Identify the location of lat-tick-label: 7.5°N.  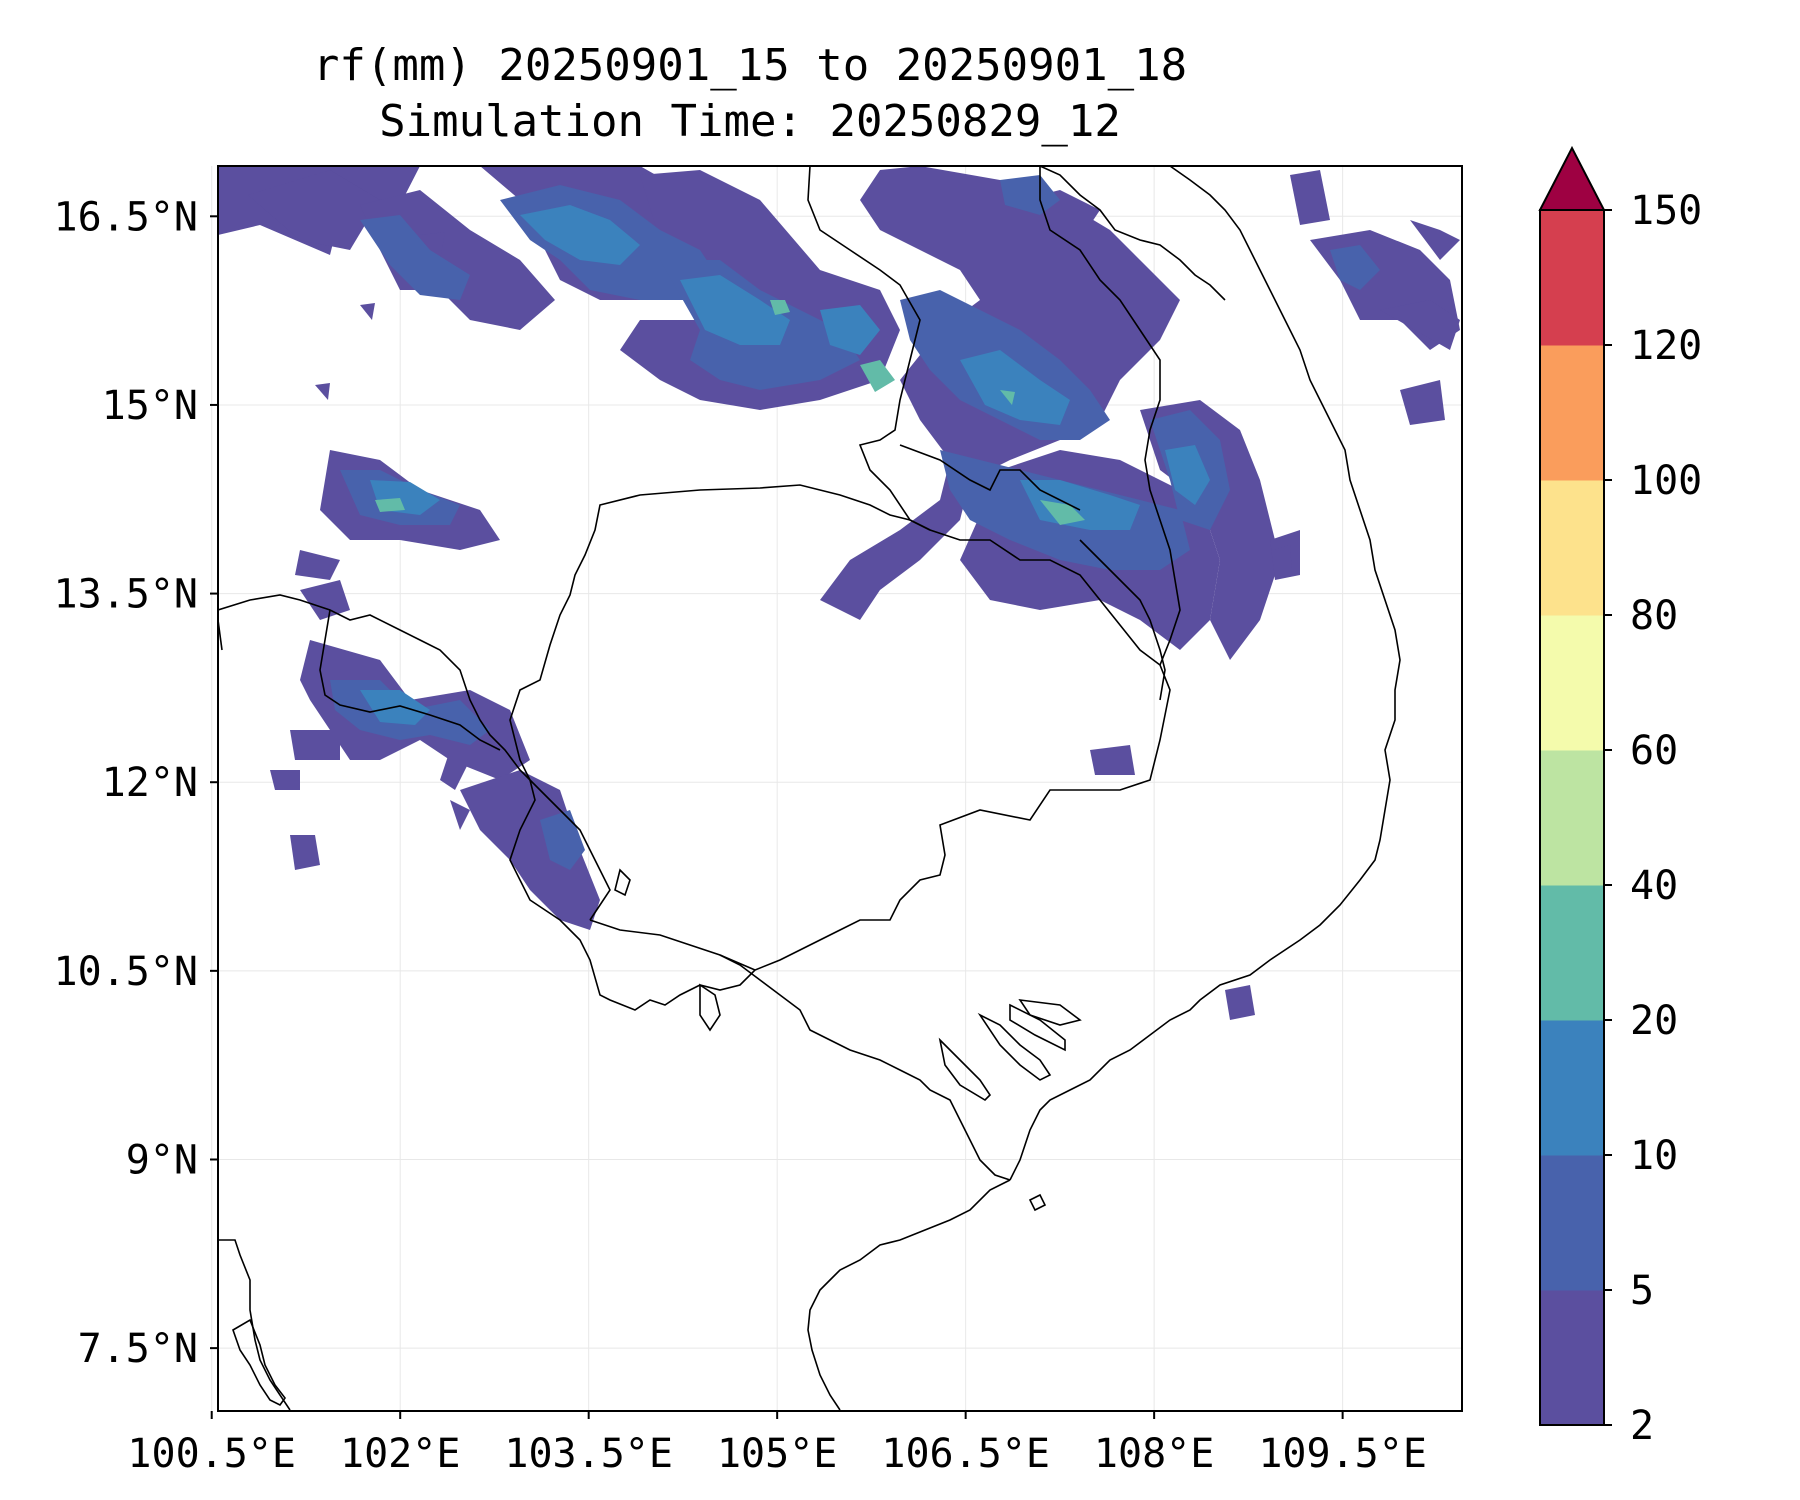
(138, 1349).